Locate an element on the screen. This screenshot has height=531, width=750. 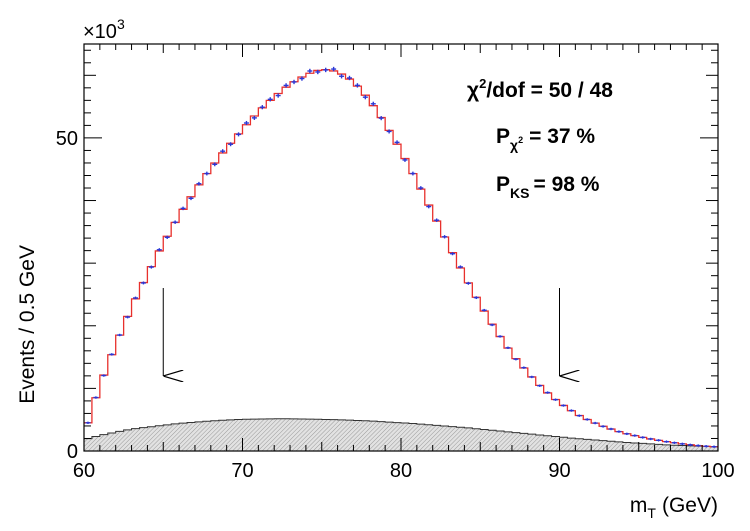
p-ks-annotation: PKS = 98 % is located at coordinates (548, 187).